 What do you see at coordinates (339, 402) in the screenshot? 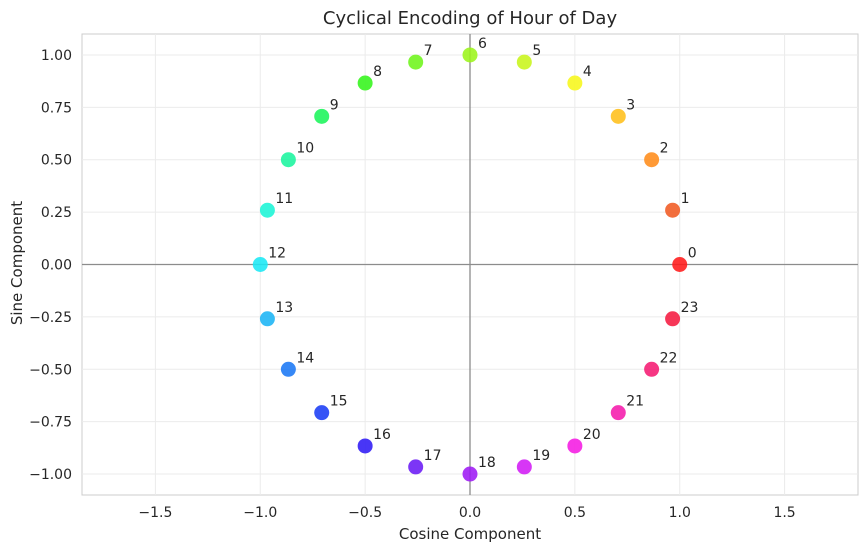
I see `data-label: 15` at bounding box center [339, 402].